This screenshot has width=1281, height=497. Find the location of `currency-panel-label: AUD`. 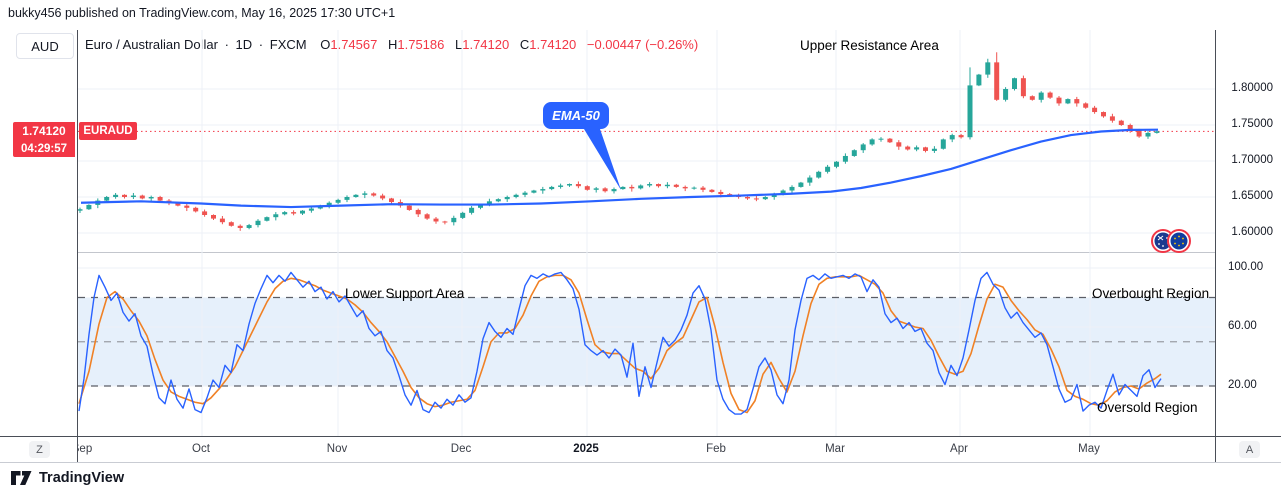

currency-panel-label: AUD is located at coordinates (45, 46).